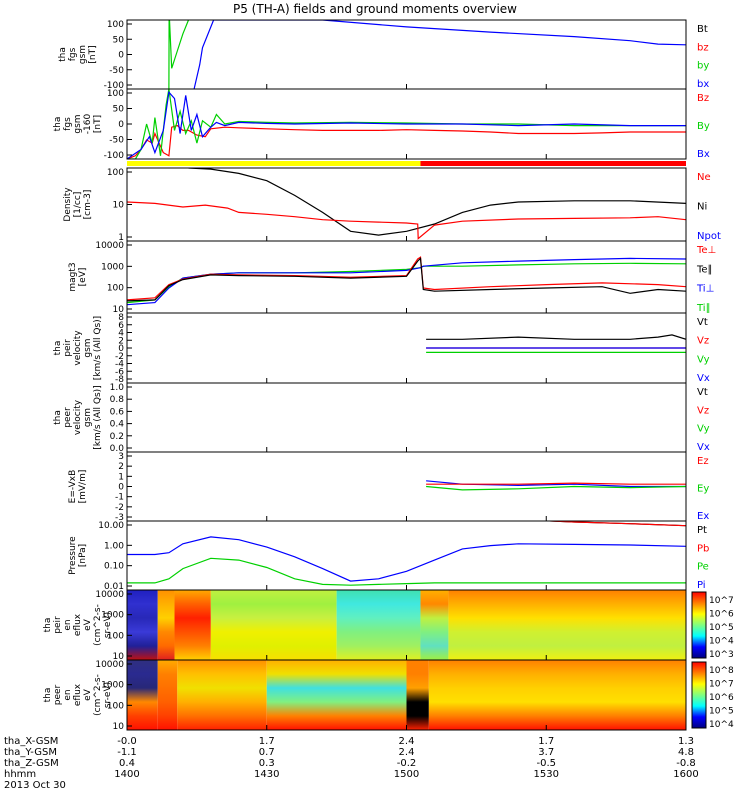 This screenshot has height=800, width=750. Describe the element at coordinates (407, 763) in the screenshot. I see `ephemeris-value: -0.2` at that location.